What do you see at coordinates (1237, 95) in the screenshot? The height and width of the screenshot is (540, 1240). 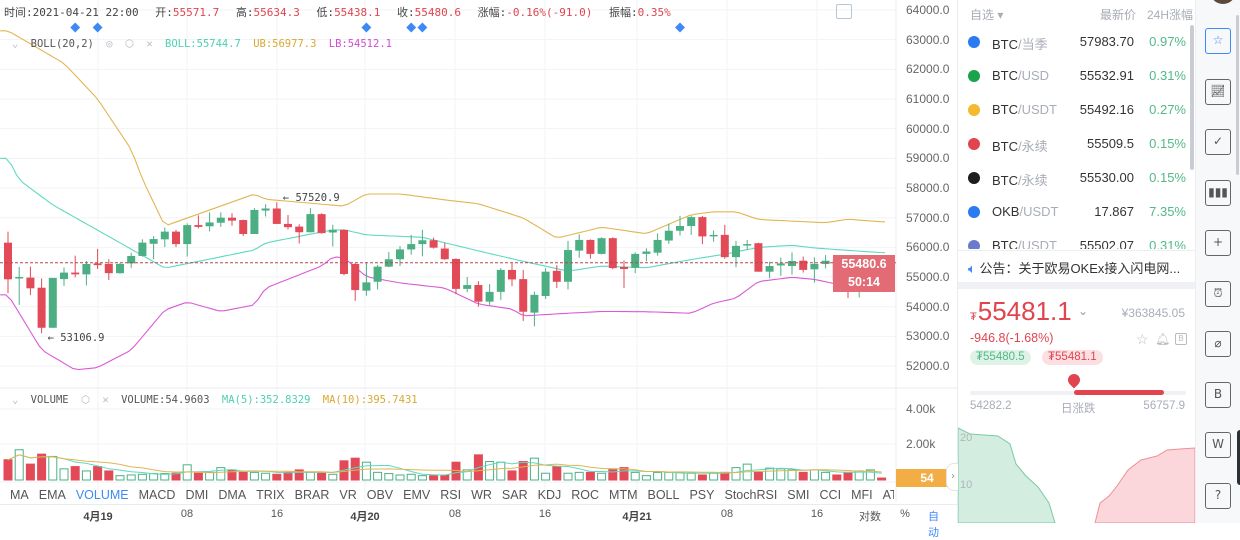 I see `sidebar-scrollbar` at bounding box center [1237, 95].